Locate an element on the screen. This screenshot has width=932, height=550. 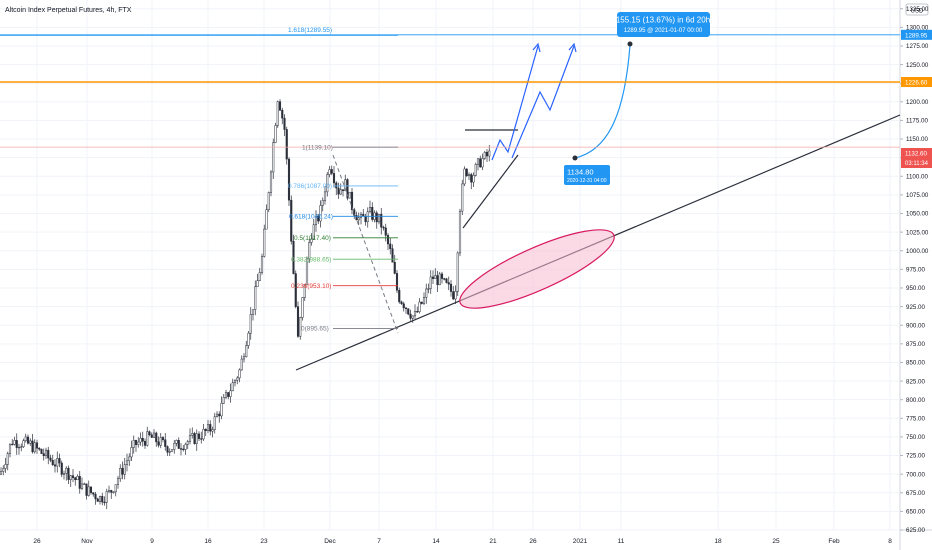
x-axis-labels: 26 Nov 9 16 23 Dec 7 14 21 26 2021 11 18 25 Feb 8 is located at coordinates (462, 541).